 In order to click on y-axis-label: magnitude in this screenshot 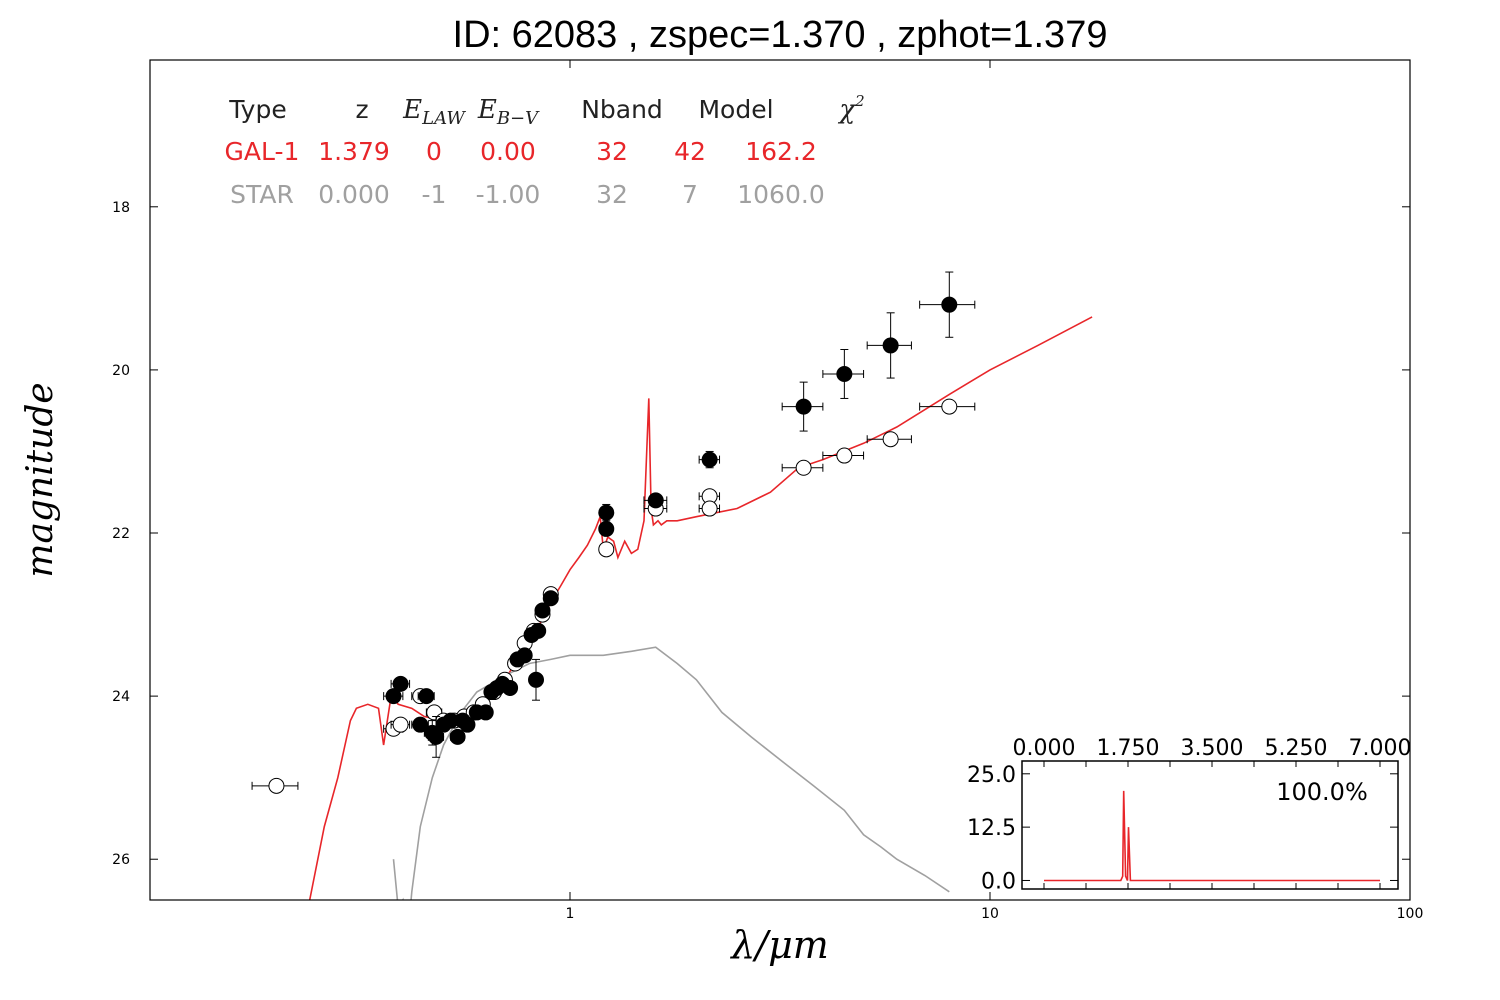, I will do `click(40, 479)`.